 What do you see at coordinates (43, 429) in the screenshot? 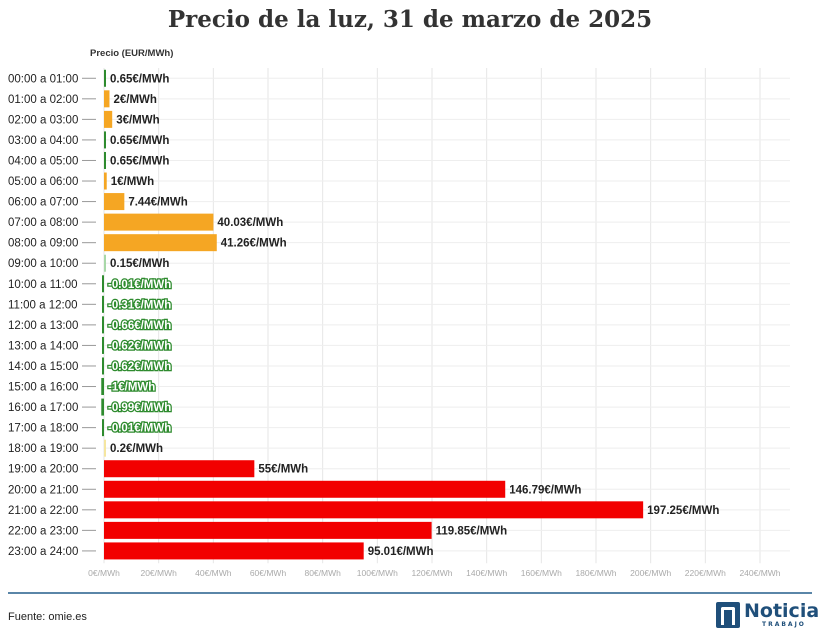
I see `category-label: 17:00 a 18:00` at bounding box center [43, 429].